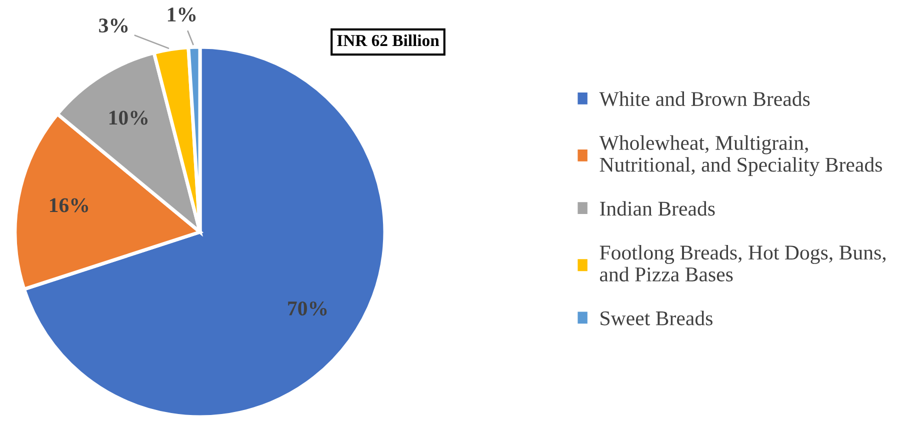 The height and width of the screenshot is (421, 910). What do you see at coordinates (388, 40) in the screenshot?
I see `text: INR 62 Billion` at bounding box center [388, 40].